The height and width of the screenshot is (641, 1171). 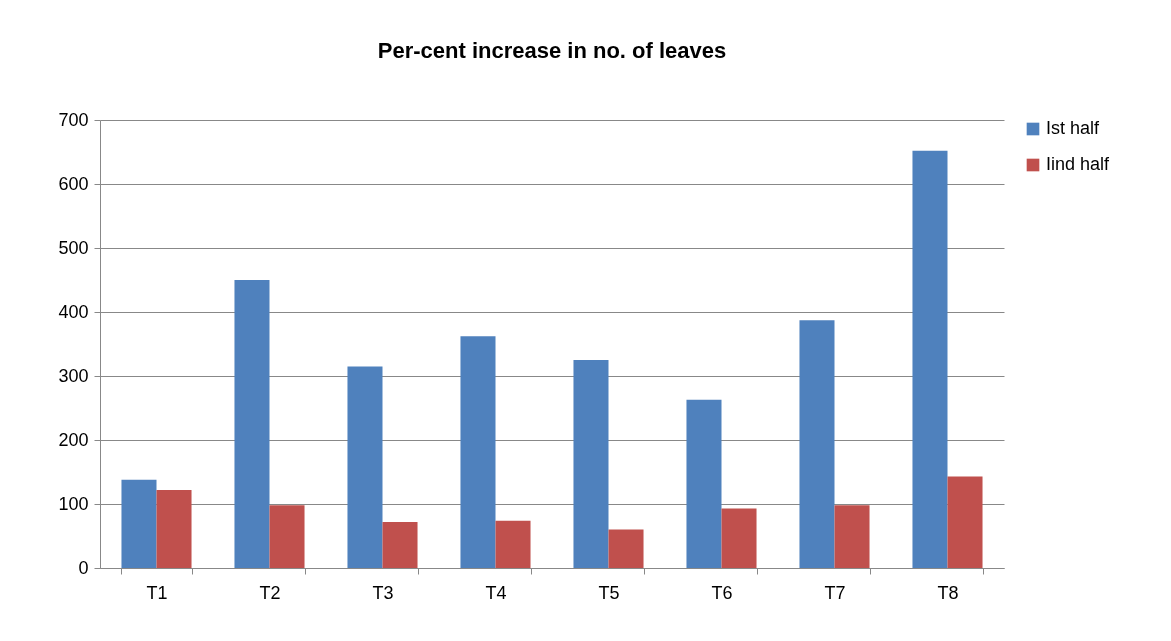 I want to click on x-tick-label: T7, so click(x=835, y=592).